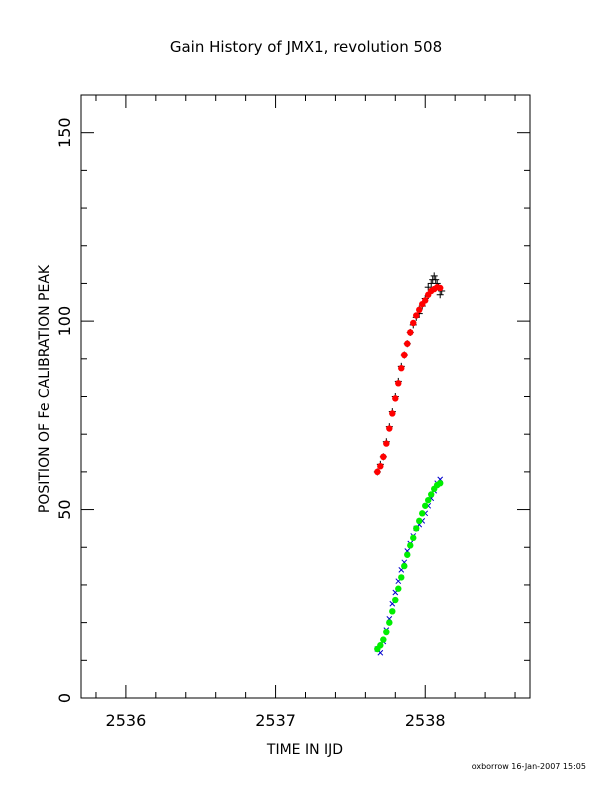 The image size is (612, 792). Describe the element at coordinates (64, 698) in the screenshot. I see `y-tick-label: 0` at that location.